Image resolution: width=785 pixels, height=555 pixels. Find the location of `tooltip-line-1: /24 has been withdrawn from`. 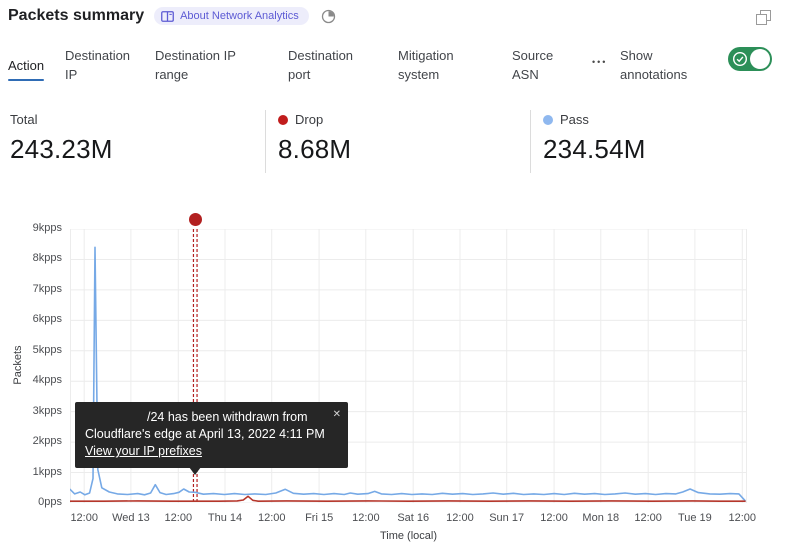

tooltip-line-1: /24 has been withdrawn from is located at coordinates (227, 417).